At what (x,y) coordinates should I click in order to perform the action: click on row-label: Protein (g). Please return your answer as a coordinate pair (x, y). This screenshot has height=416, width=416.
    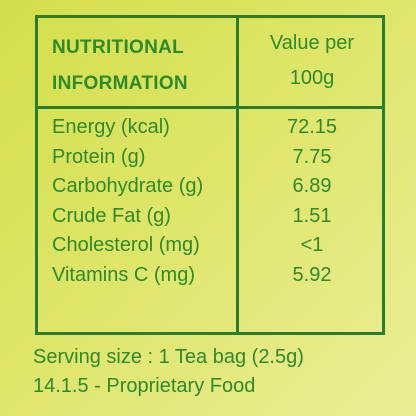
    Looking at the image, I should click on (99, 156).